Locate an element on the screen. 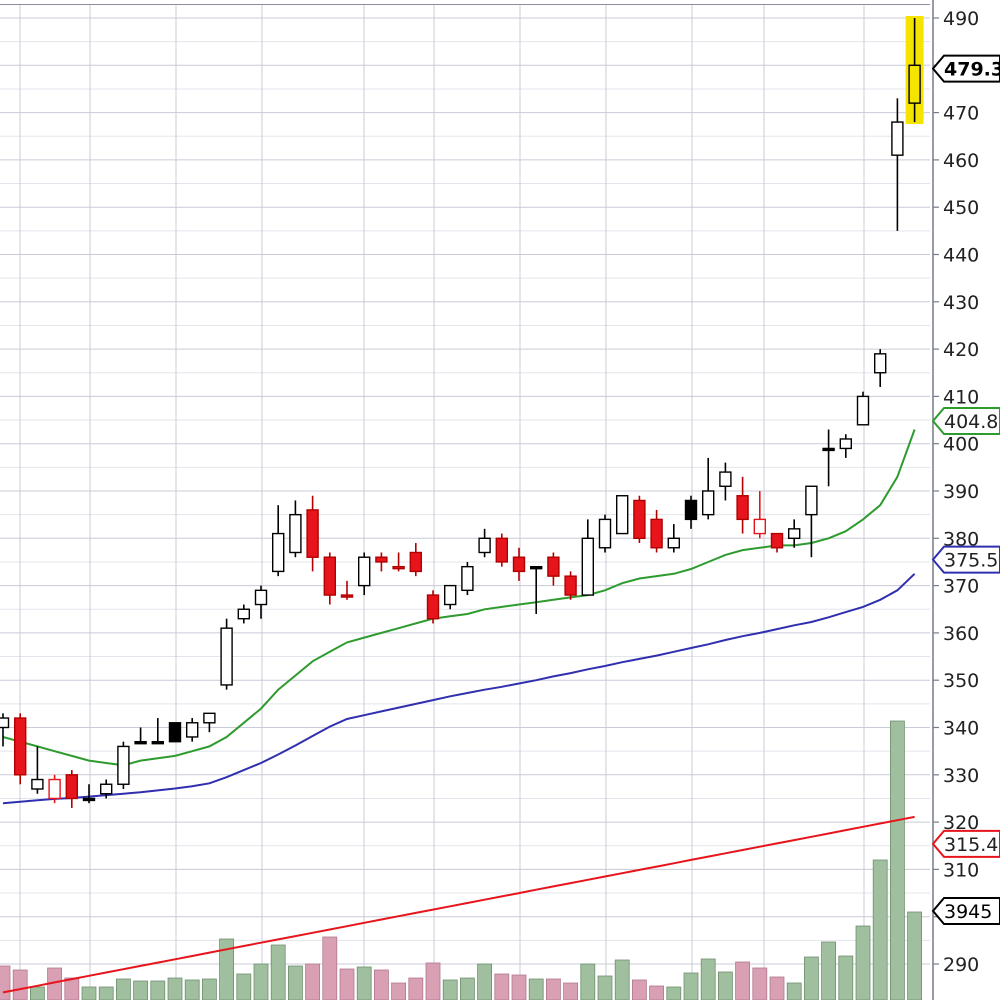 The image size is (1000, 1004). price-tag-last is located at coordinates (965, 68).